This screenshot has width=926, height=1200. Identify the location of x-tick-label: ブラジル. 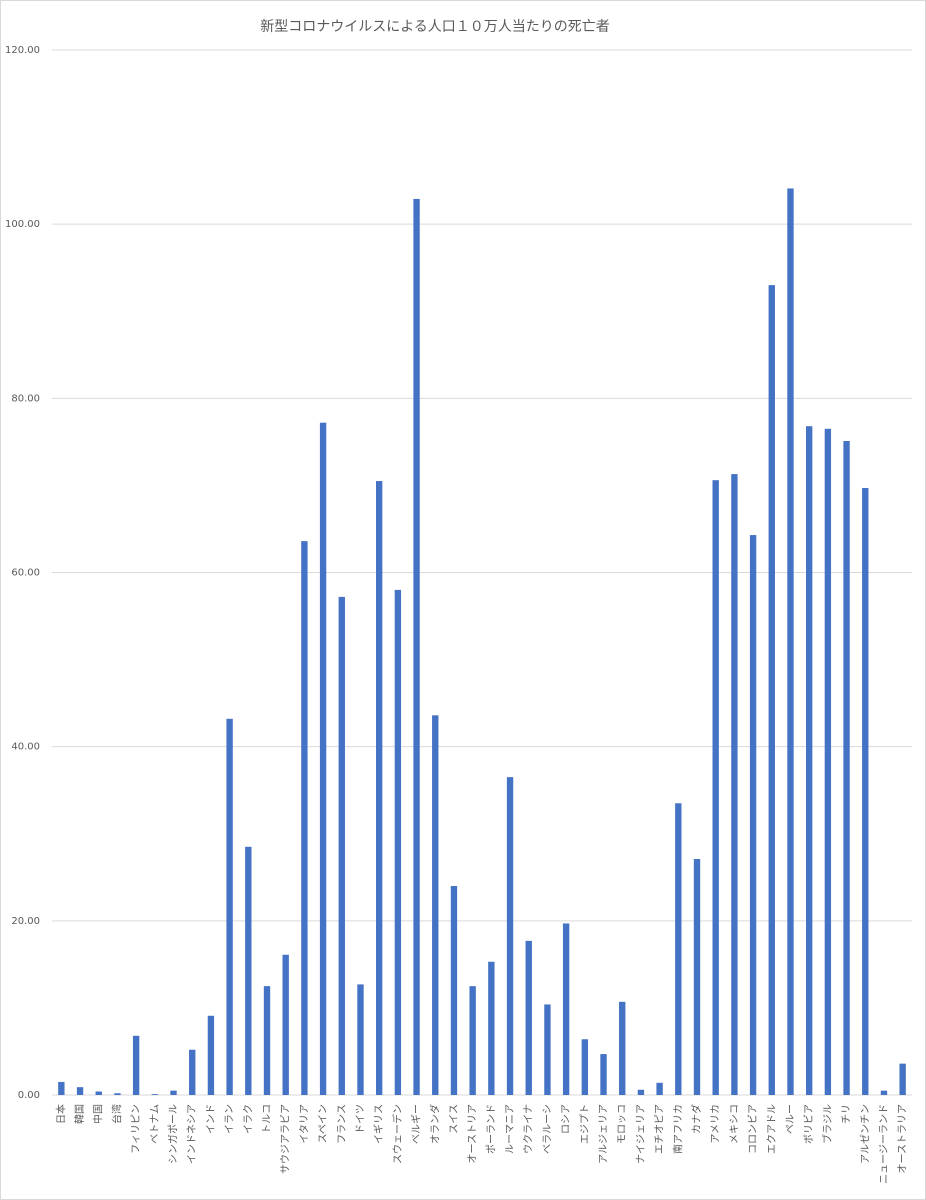
(827, 1124).